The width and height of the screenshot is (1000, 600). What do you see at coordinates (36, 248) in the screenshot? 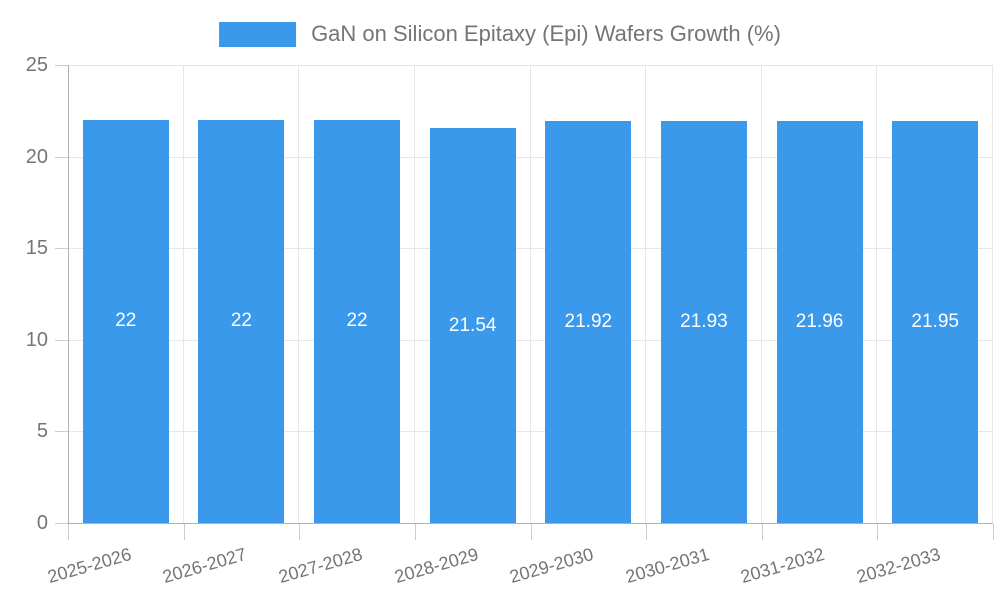
I see `y-axis-tick-label: 15` at bounding box center [36, 248].